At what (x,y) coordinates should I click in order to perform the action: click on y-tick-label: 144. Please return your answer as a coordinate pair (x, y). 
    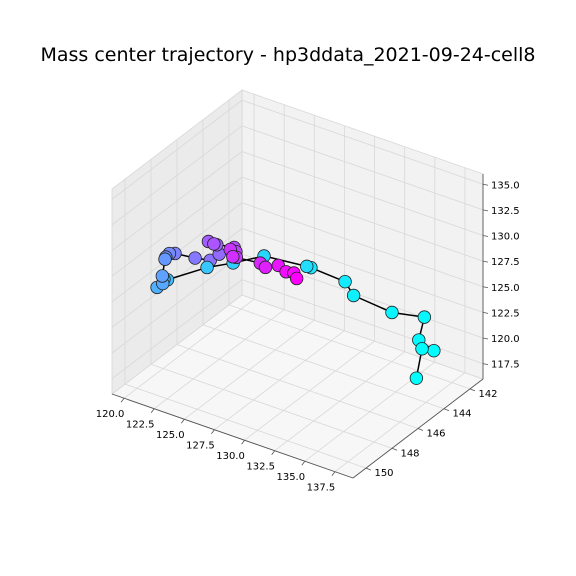
    Looking at the image, I should click on (461, 414).